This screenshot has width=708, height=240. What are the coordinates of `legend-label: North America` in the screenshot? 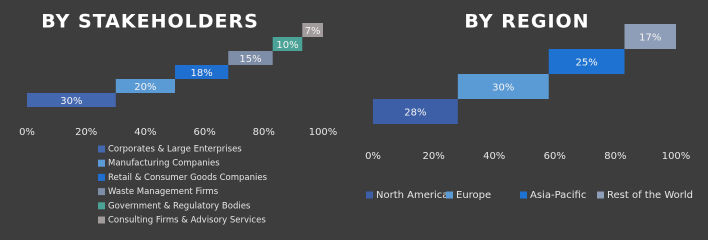 It's located at (412, 195).